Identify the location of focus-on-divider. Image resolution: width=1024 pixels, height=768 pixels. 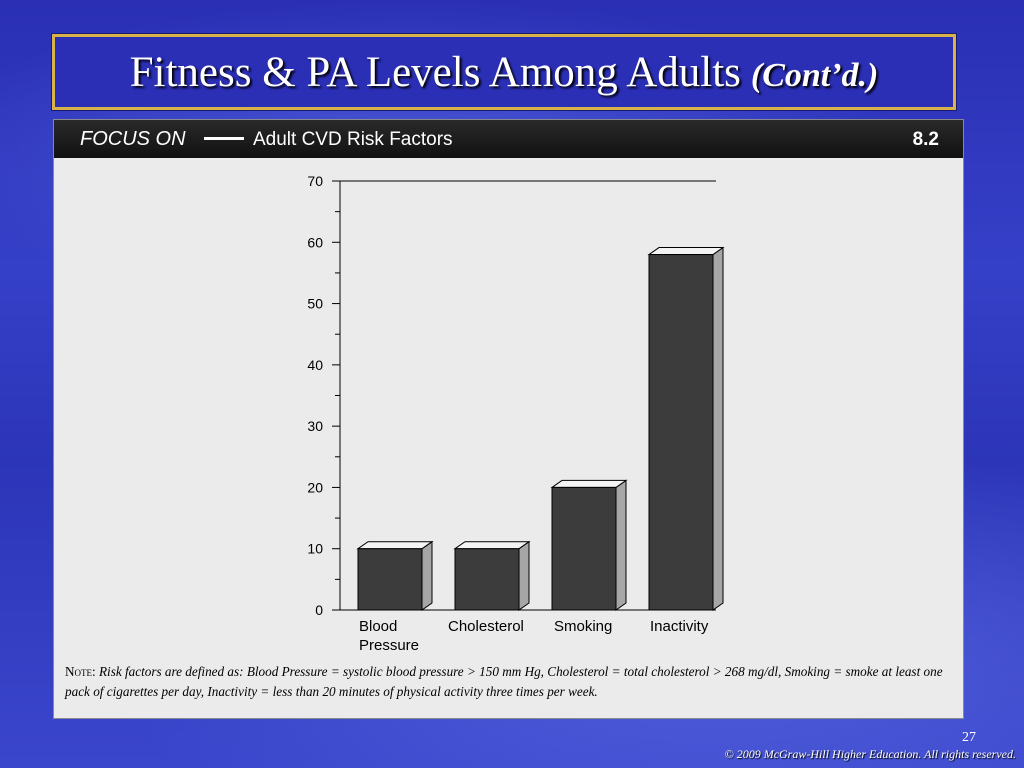
(224, 138).